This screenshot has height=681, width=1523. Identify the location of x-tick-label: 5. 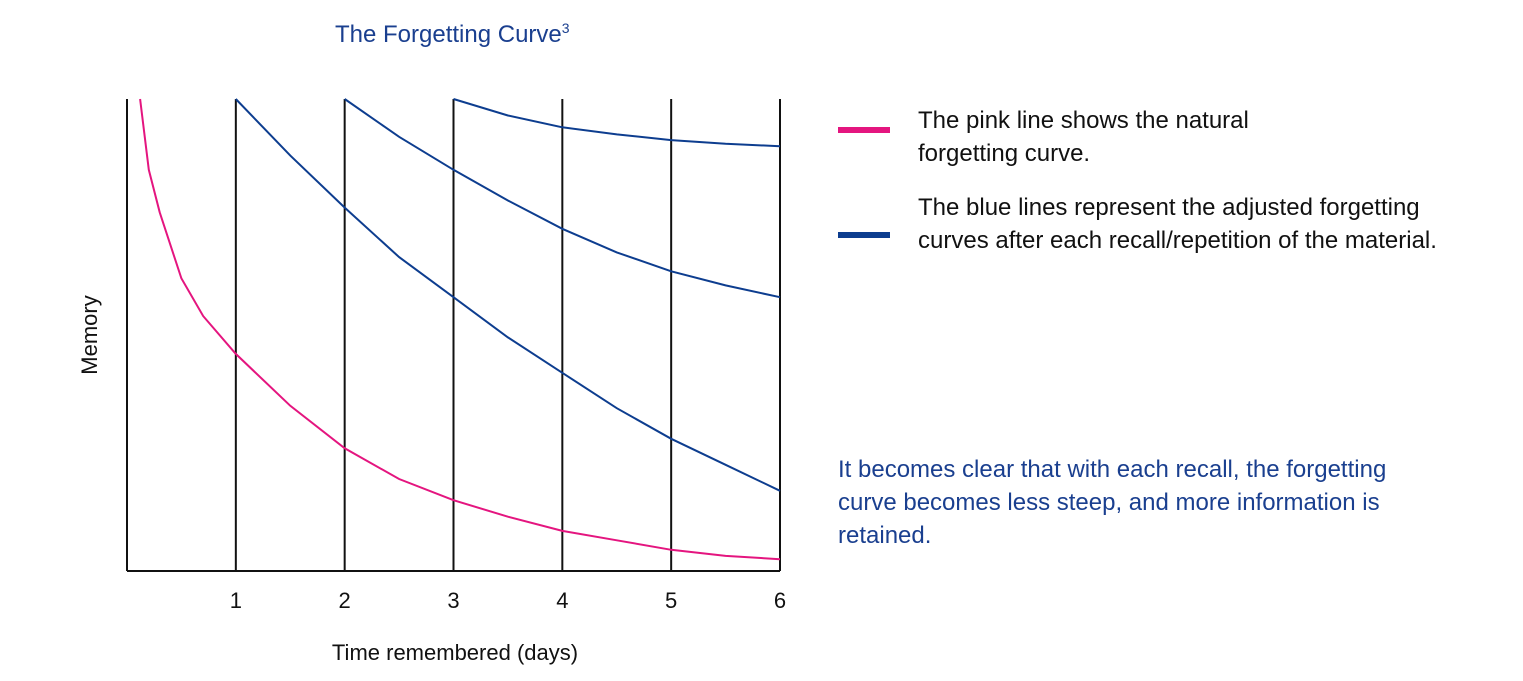
(671, 600).